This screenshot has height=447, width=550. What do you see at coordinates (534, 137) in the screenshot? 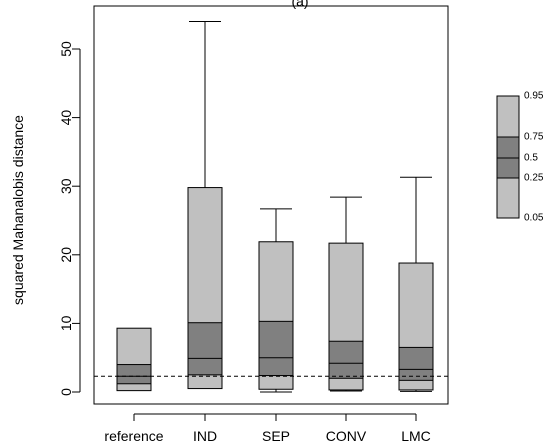
I see `legend-label: 0.75` at bounding box center [534, 137].